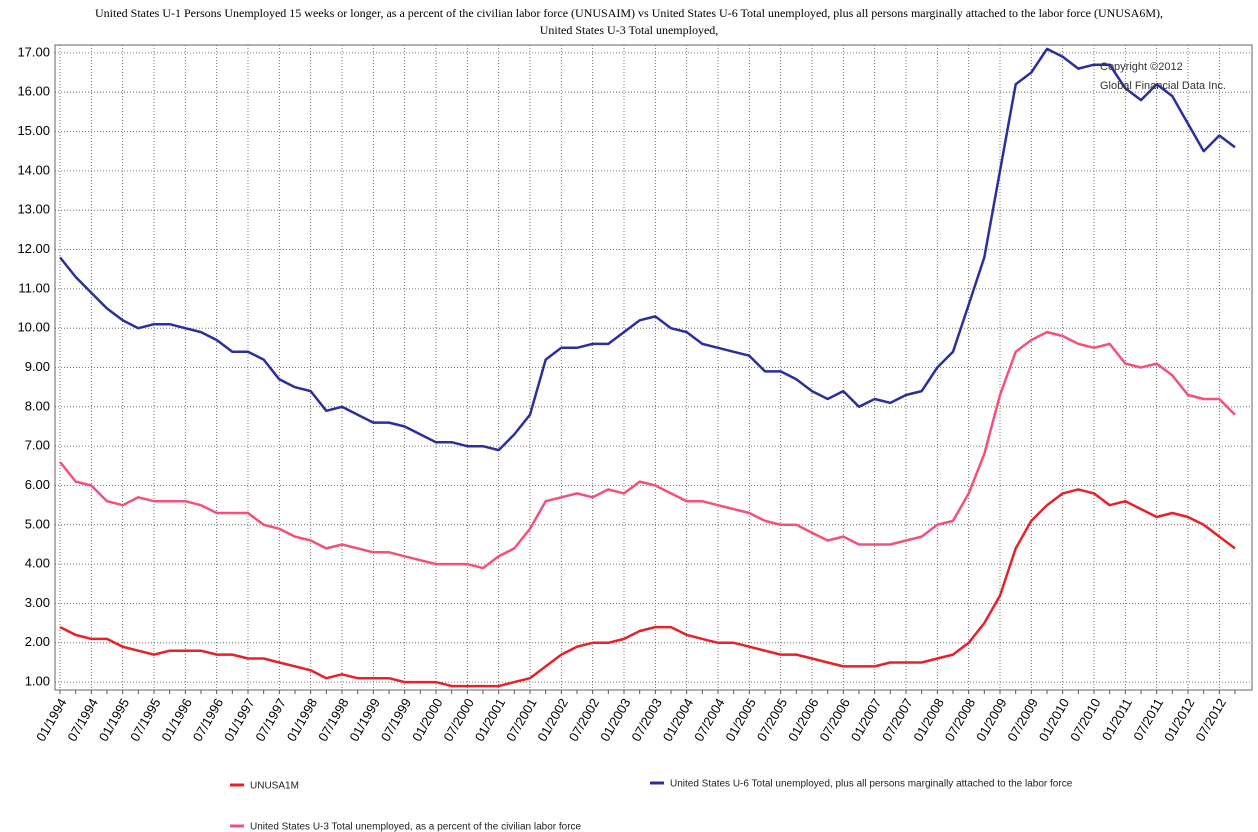 This screenshot has height=832, width=1258. I want to click on y-tick-label: 1.00, so click(37, 681).